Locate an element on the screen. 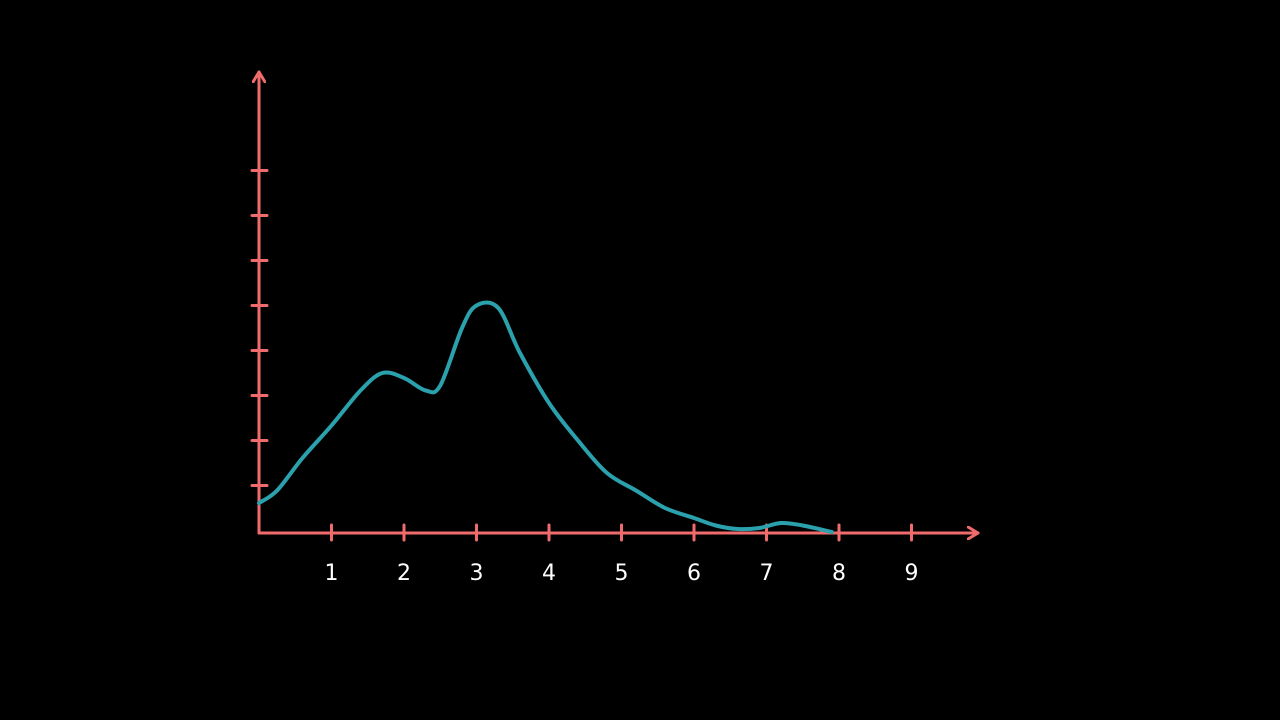 The width and height of the screenshot is (1280, 720). x-tick-label: 7 is located at coordinates (767, 573).